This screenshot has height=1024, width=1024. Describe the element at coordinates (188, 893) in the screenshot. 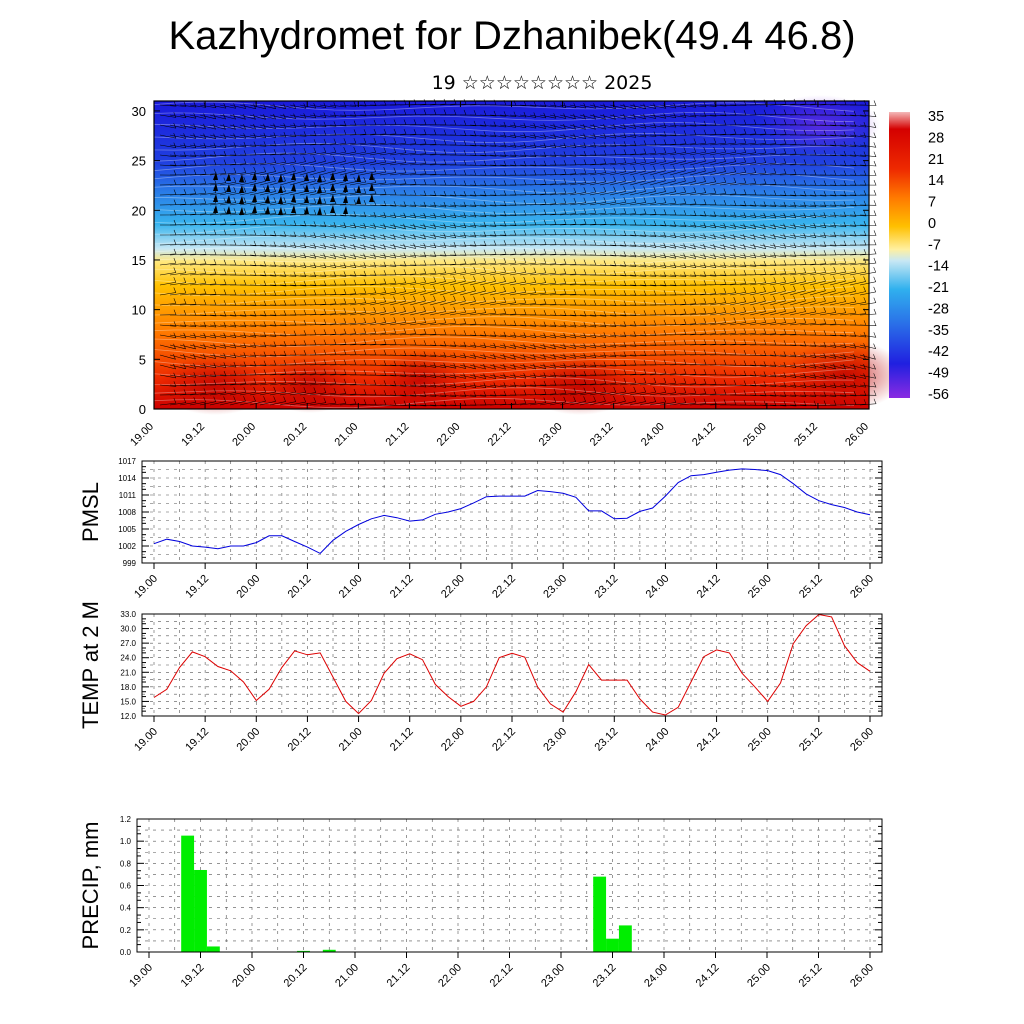

I see `precip-bar` at that location.